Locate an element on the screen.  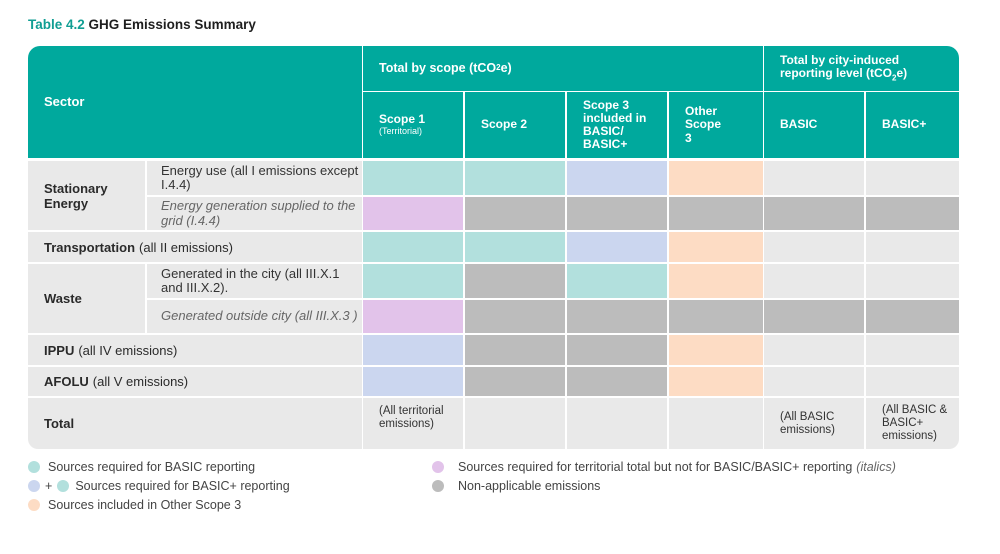
header-other-scope3: Other Scope 3 is located at coordinates (716, 125).